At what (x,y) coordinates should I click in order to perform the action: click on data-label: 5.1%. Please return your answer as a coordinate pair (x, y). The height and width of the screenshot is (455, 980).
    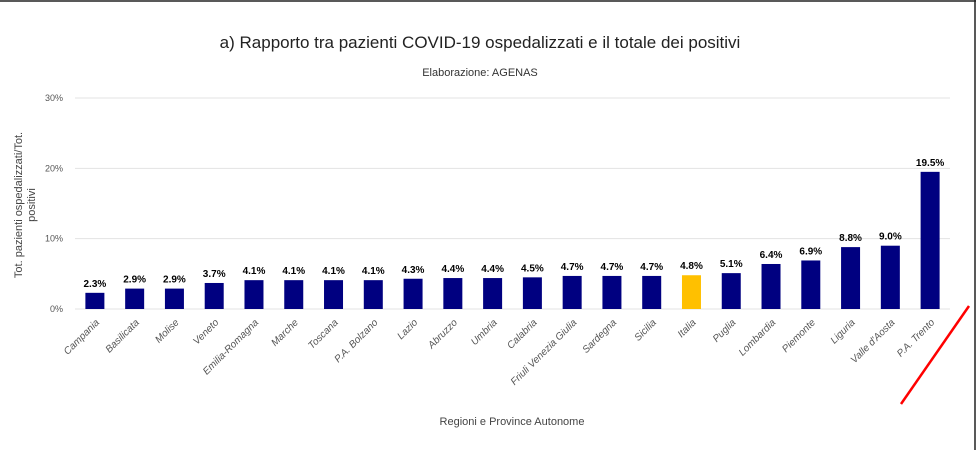
    Looking at the image, I should click on (731, 264).